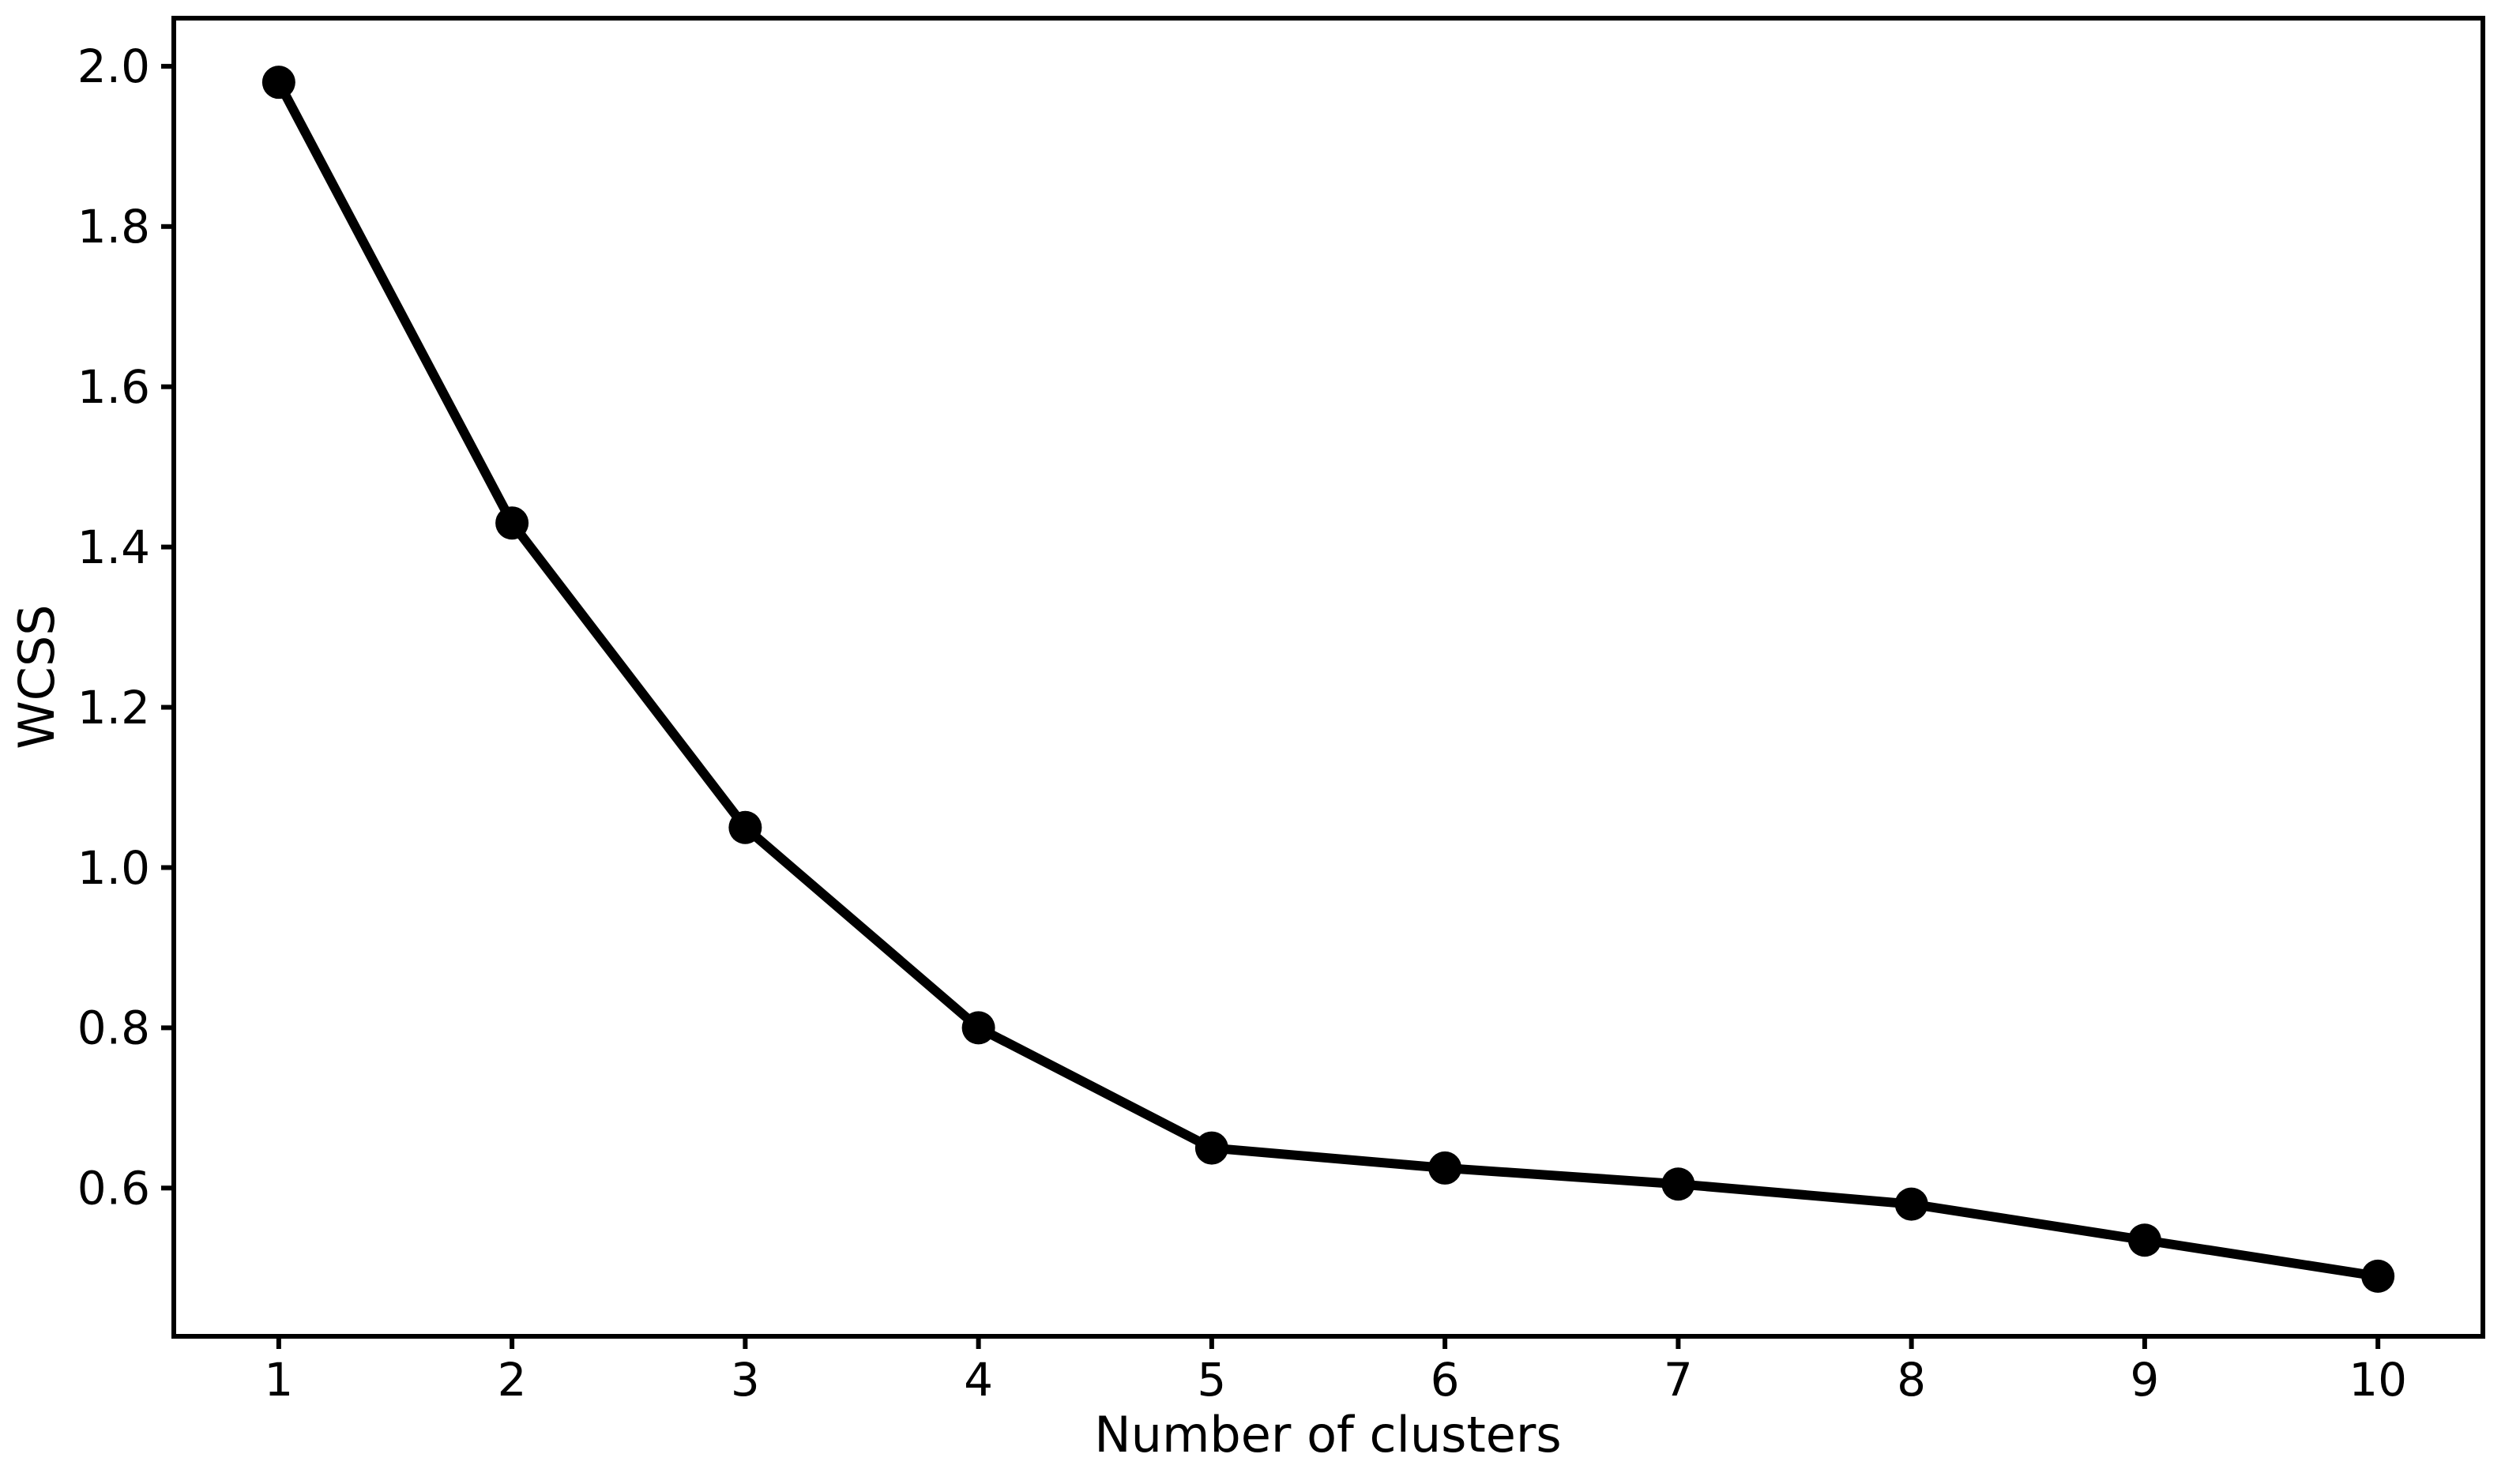 The height and width of the screenshot is (1484, 2505). I want to click on x-tick-label: 4, so click(978, 1380).